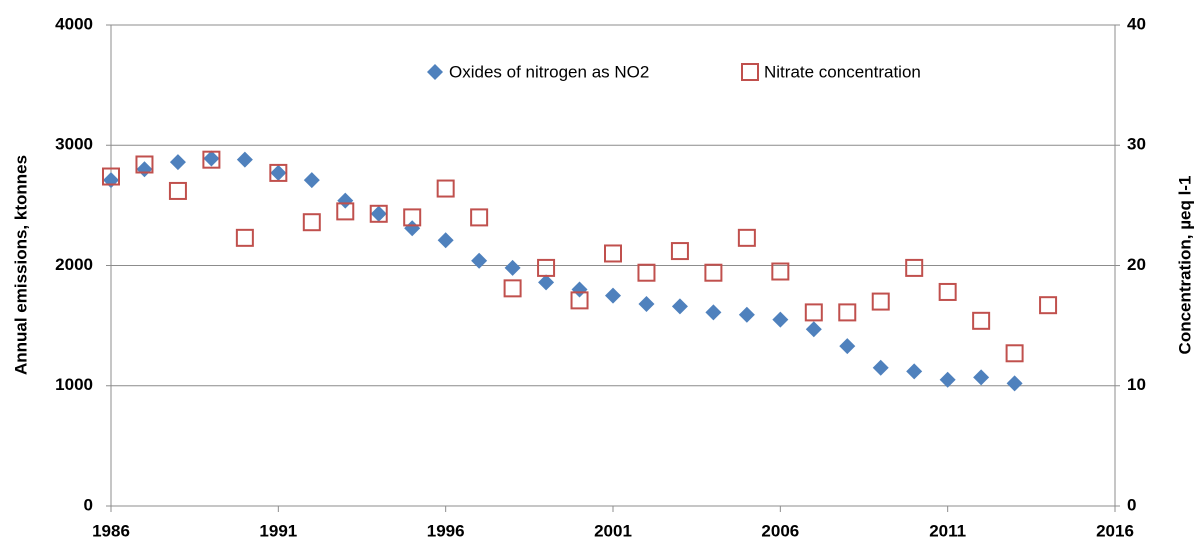 Image resolution: width=1200 pixels, height=552 pixels. Describe the element at coordinates (1136, 264) in the screenshot. I see `y2-tick-label: 20` at that location.